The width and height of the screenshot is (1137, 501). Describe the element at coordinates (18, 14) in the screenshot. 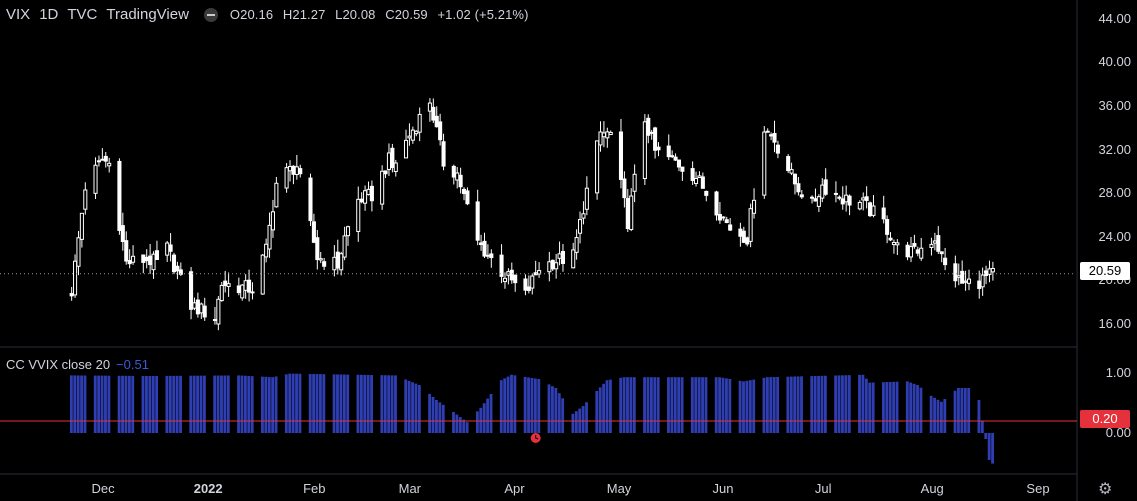

I see `symbol-label: VIX` at that location.